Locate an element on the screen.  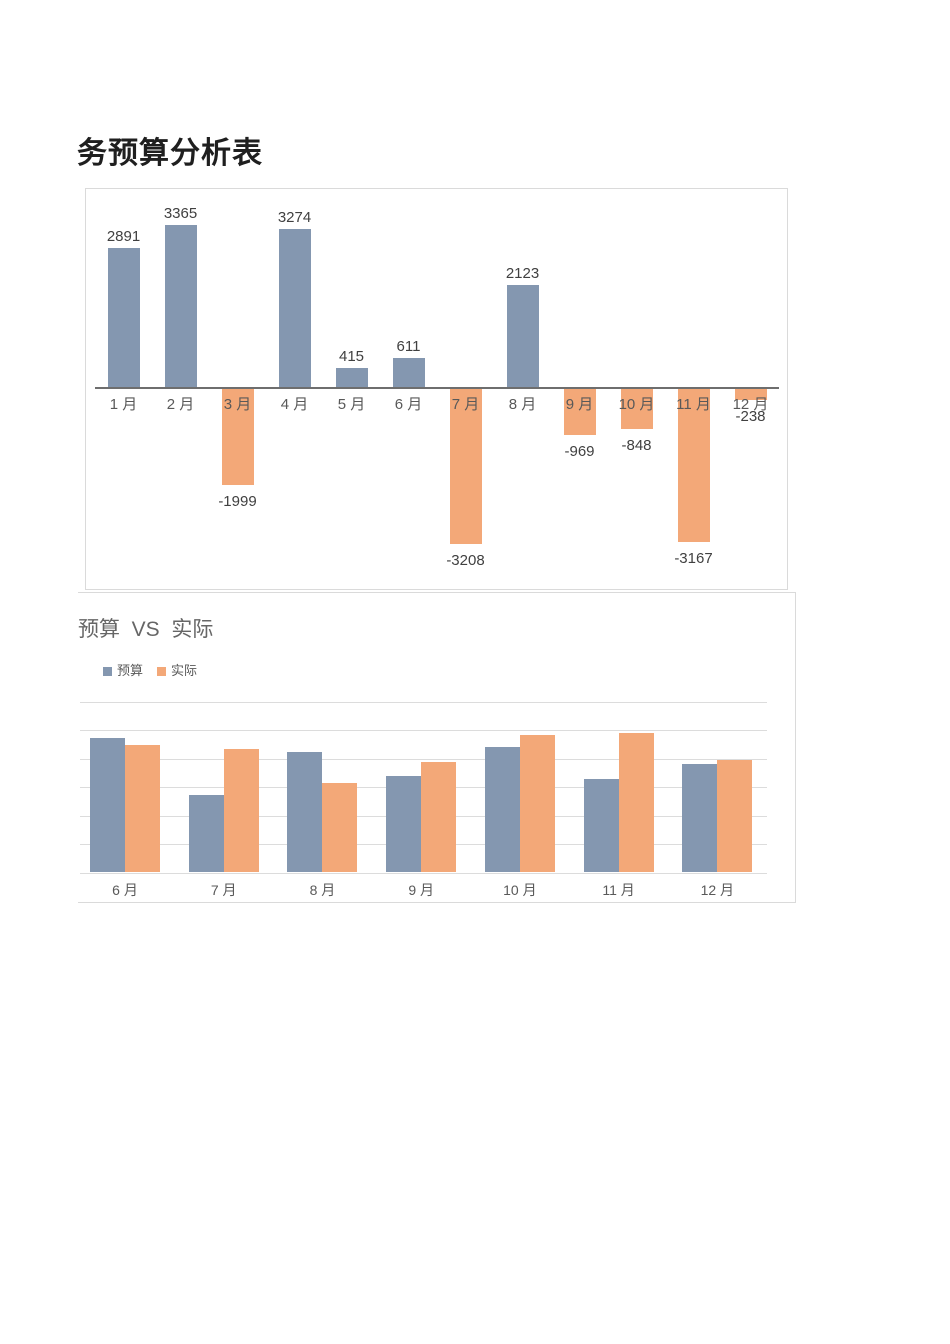
value-label: -3167 is located at coordinates (693, 558).